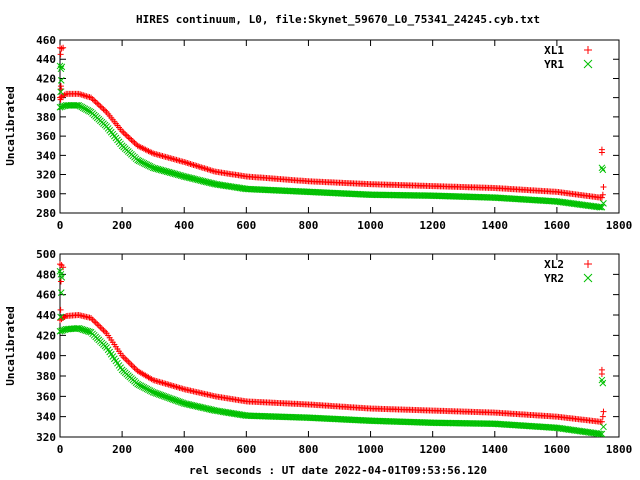  What do you see at coordinates (495, 225) in the screenshot?
I see `x-tick-label: 1400` at bounding box center [495, 225].